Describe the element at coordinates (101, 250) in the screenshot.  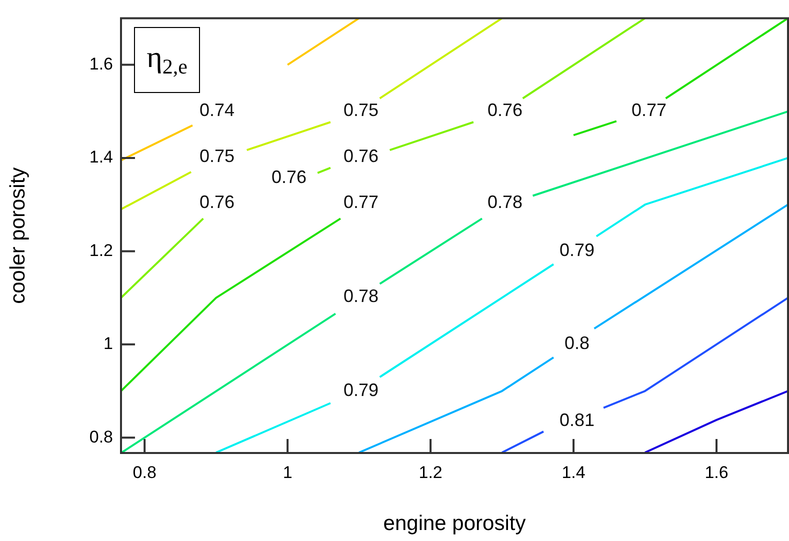
I see `y-tick-label: 1.2` at that location.